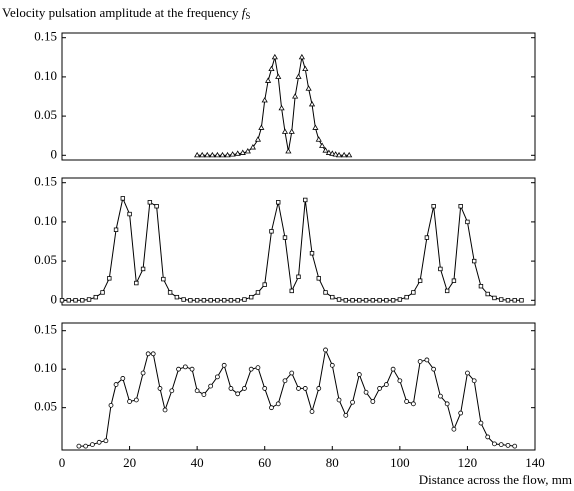 This screenshot has height=491, width=574. I want to click on y-tick-label: 0.10, so click(45, 220).